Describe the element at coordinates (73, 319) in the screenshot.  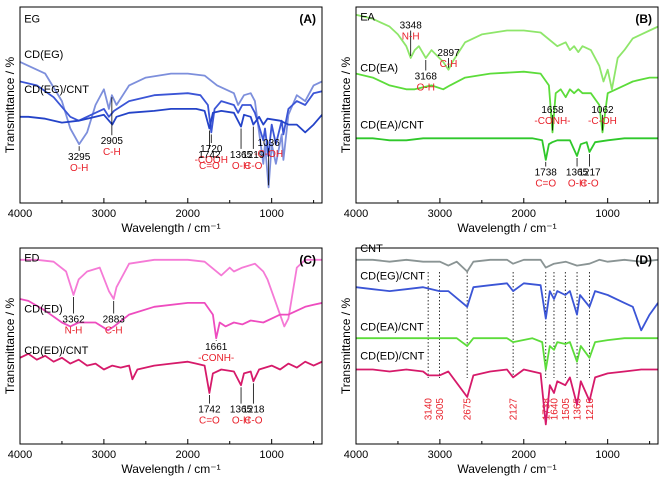
I see `peak-wavenumber: 3362` at that location.